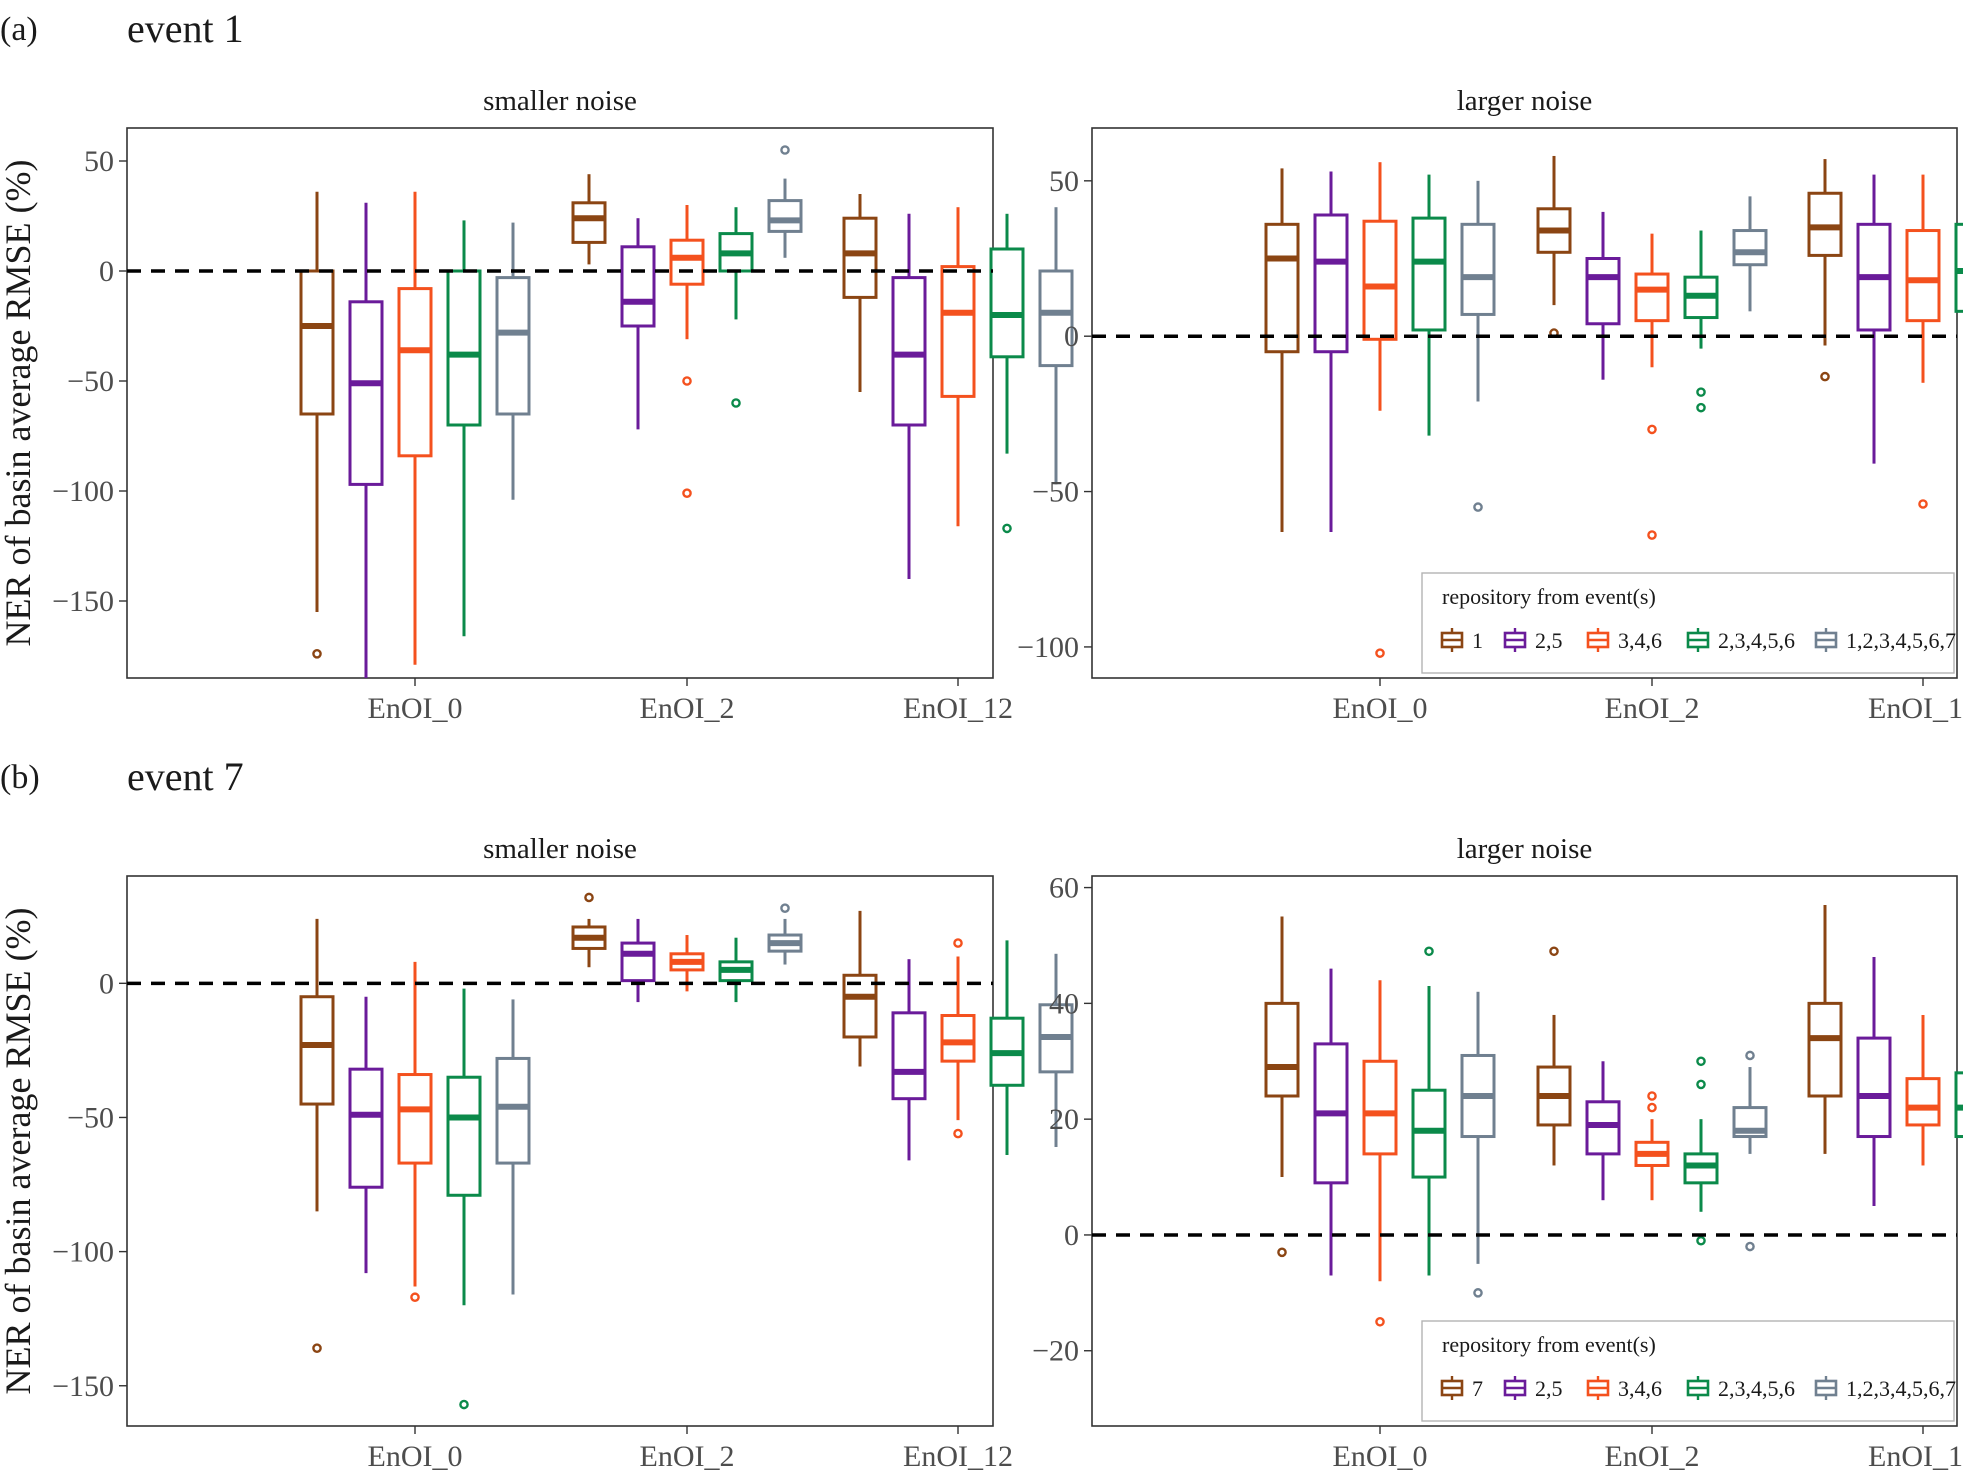  What do you see at coordinates (1525, 849) in the screenshot?
I see `facet-strip-label: larger noise` at bounding box center [1525, 849].